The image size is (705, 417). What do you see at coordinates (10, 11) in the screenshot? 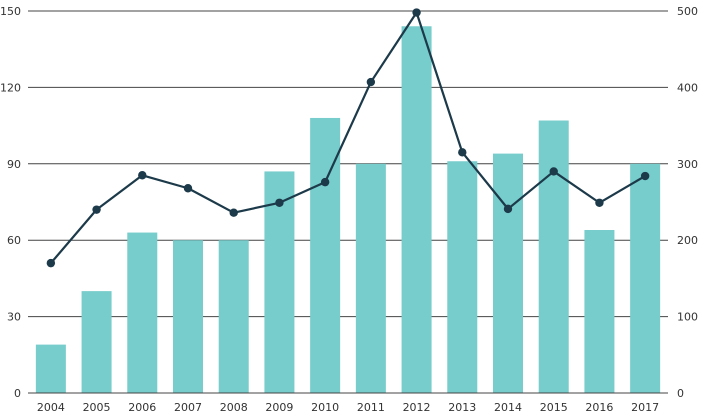
I see `y-tick-label: 150` at bounding box center [10, 11].